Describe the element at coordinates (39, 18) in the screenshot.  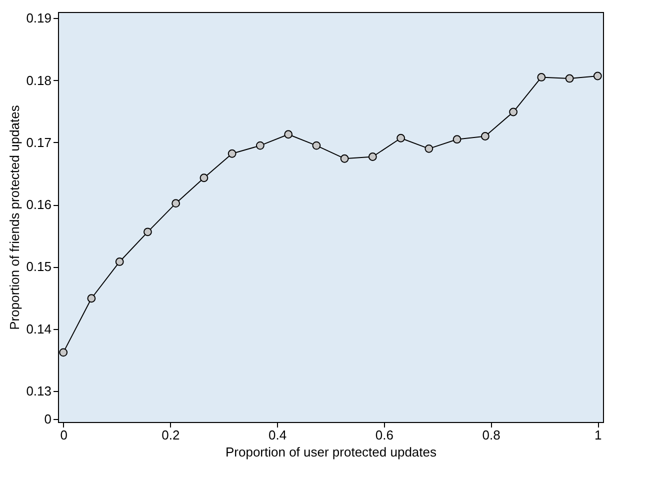
I see `y-tick-label: 0.19` at that location.